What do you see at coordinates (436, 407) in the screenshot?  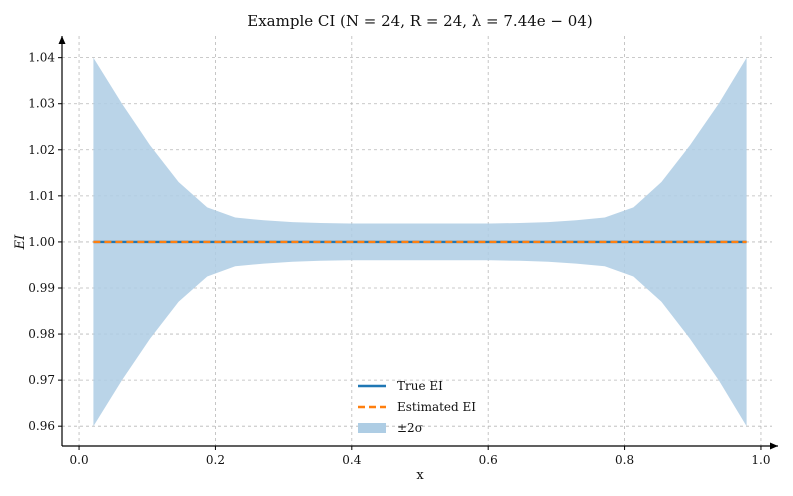 I see `legend-label: Estimated EI` at bounding box center [436, 407].